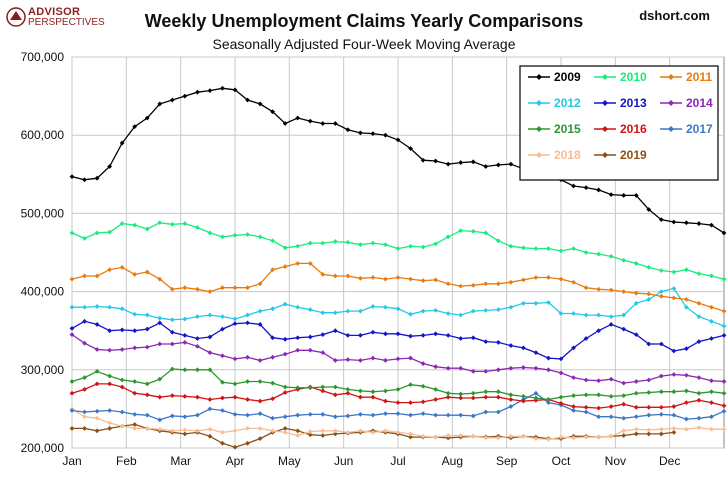 The width and height of the screenshot is (728, 480). What do you see at coordinates (43, 57) in the screenshot?
I see `y-tick-label: 700,000` at bounding box center [43, 57].